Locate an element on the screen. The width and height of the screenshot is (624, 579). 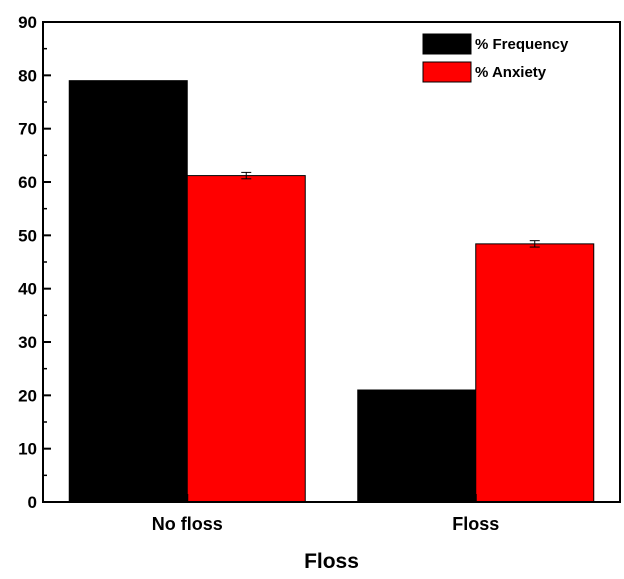
x-tick-label: Floss is located at coordinates (475, 524).